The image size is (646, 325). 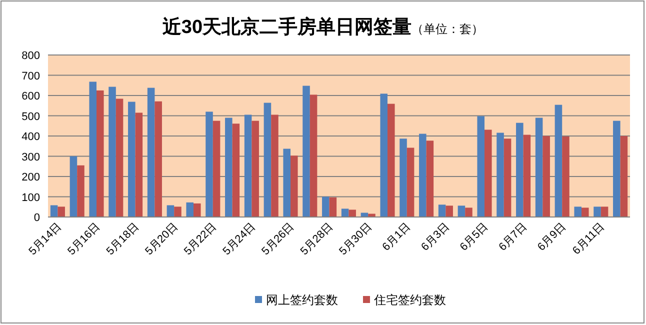 I want to click on x-tick-label: 5月26日, so click(x=278, y=239).